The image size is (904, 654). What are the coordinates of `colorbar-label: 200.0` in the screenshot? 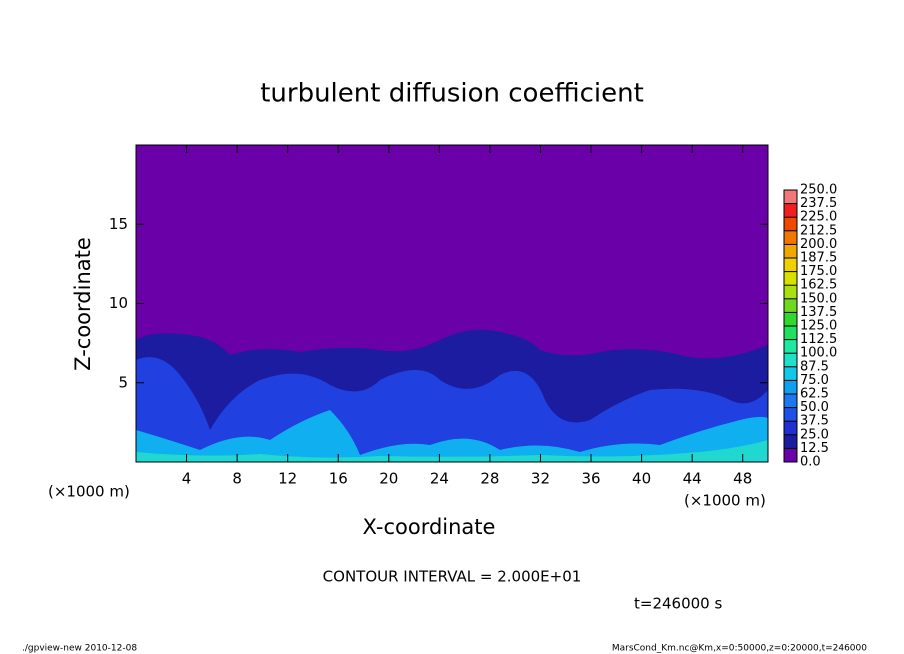 It's located at (818, 244).